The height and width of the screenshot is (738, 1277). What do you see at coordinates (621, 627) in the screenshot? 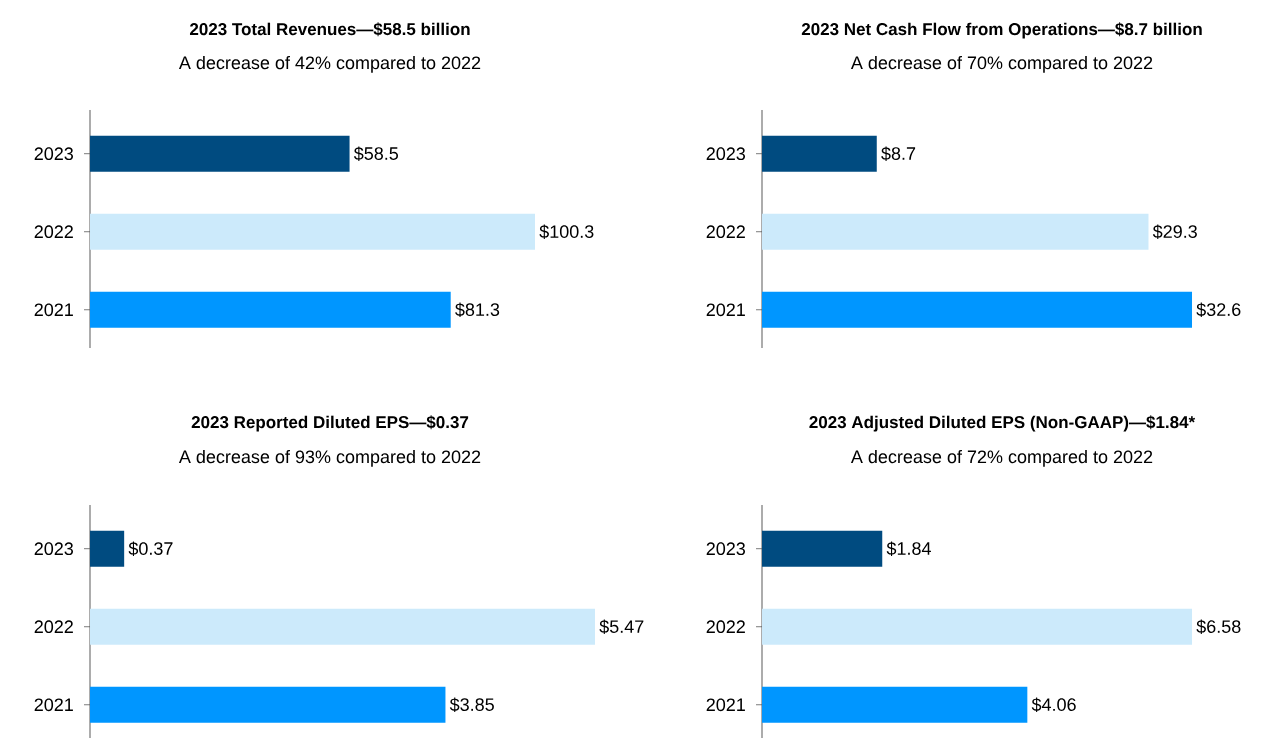
I see `data-label: $5.47` at bounding box center [621, 627].